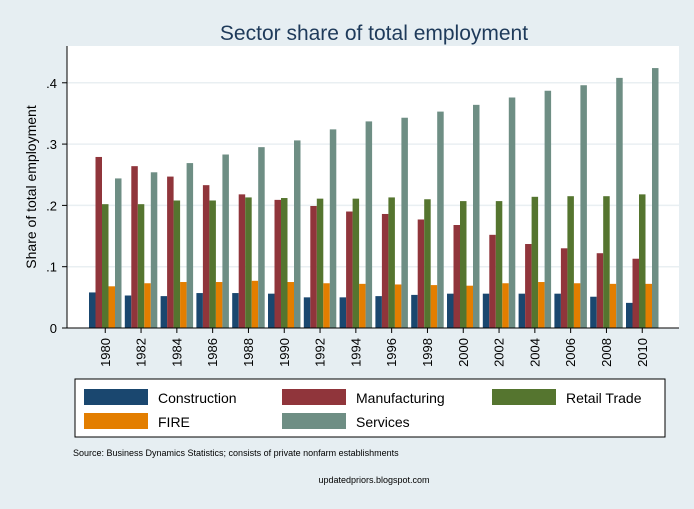  I want to click on x-tick-label: 2000, so click(463, 352).